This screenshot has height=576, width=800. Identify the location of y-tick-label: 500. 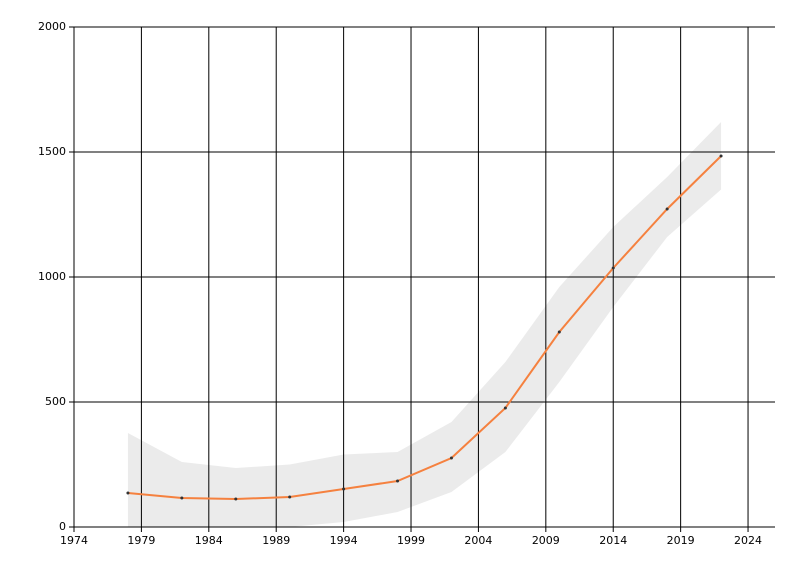
(55, 401).